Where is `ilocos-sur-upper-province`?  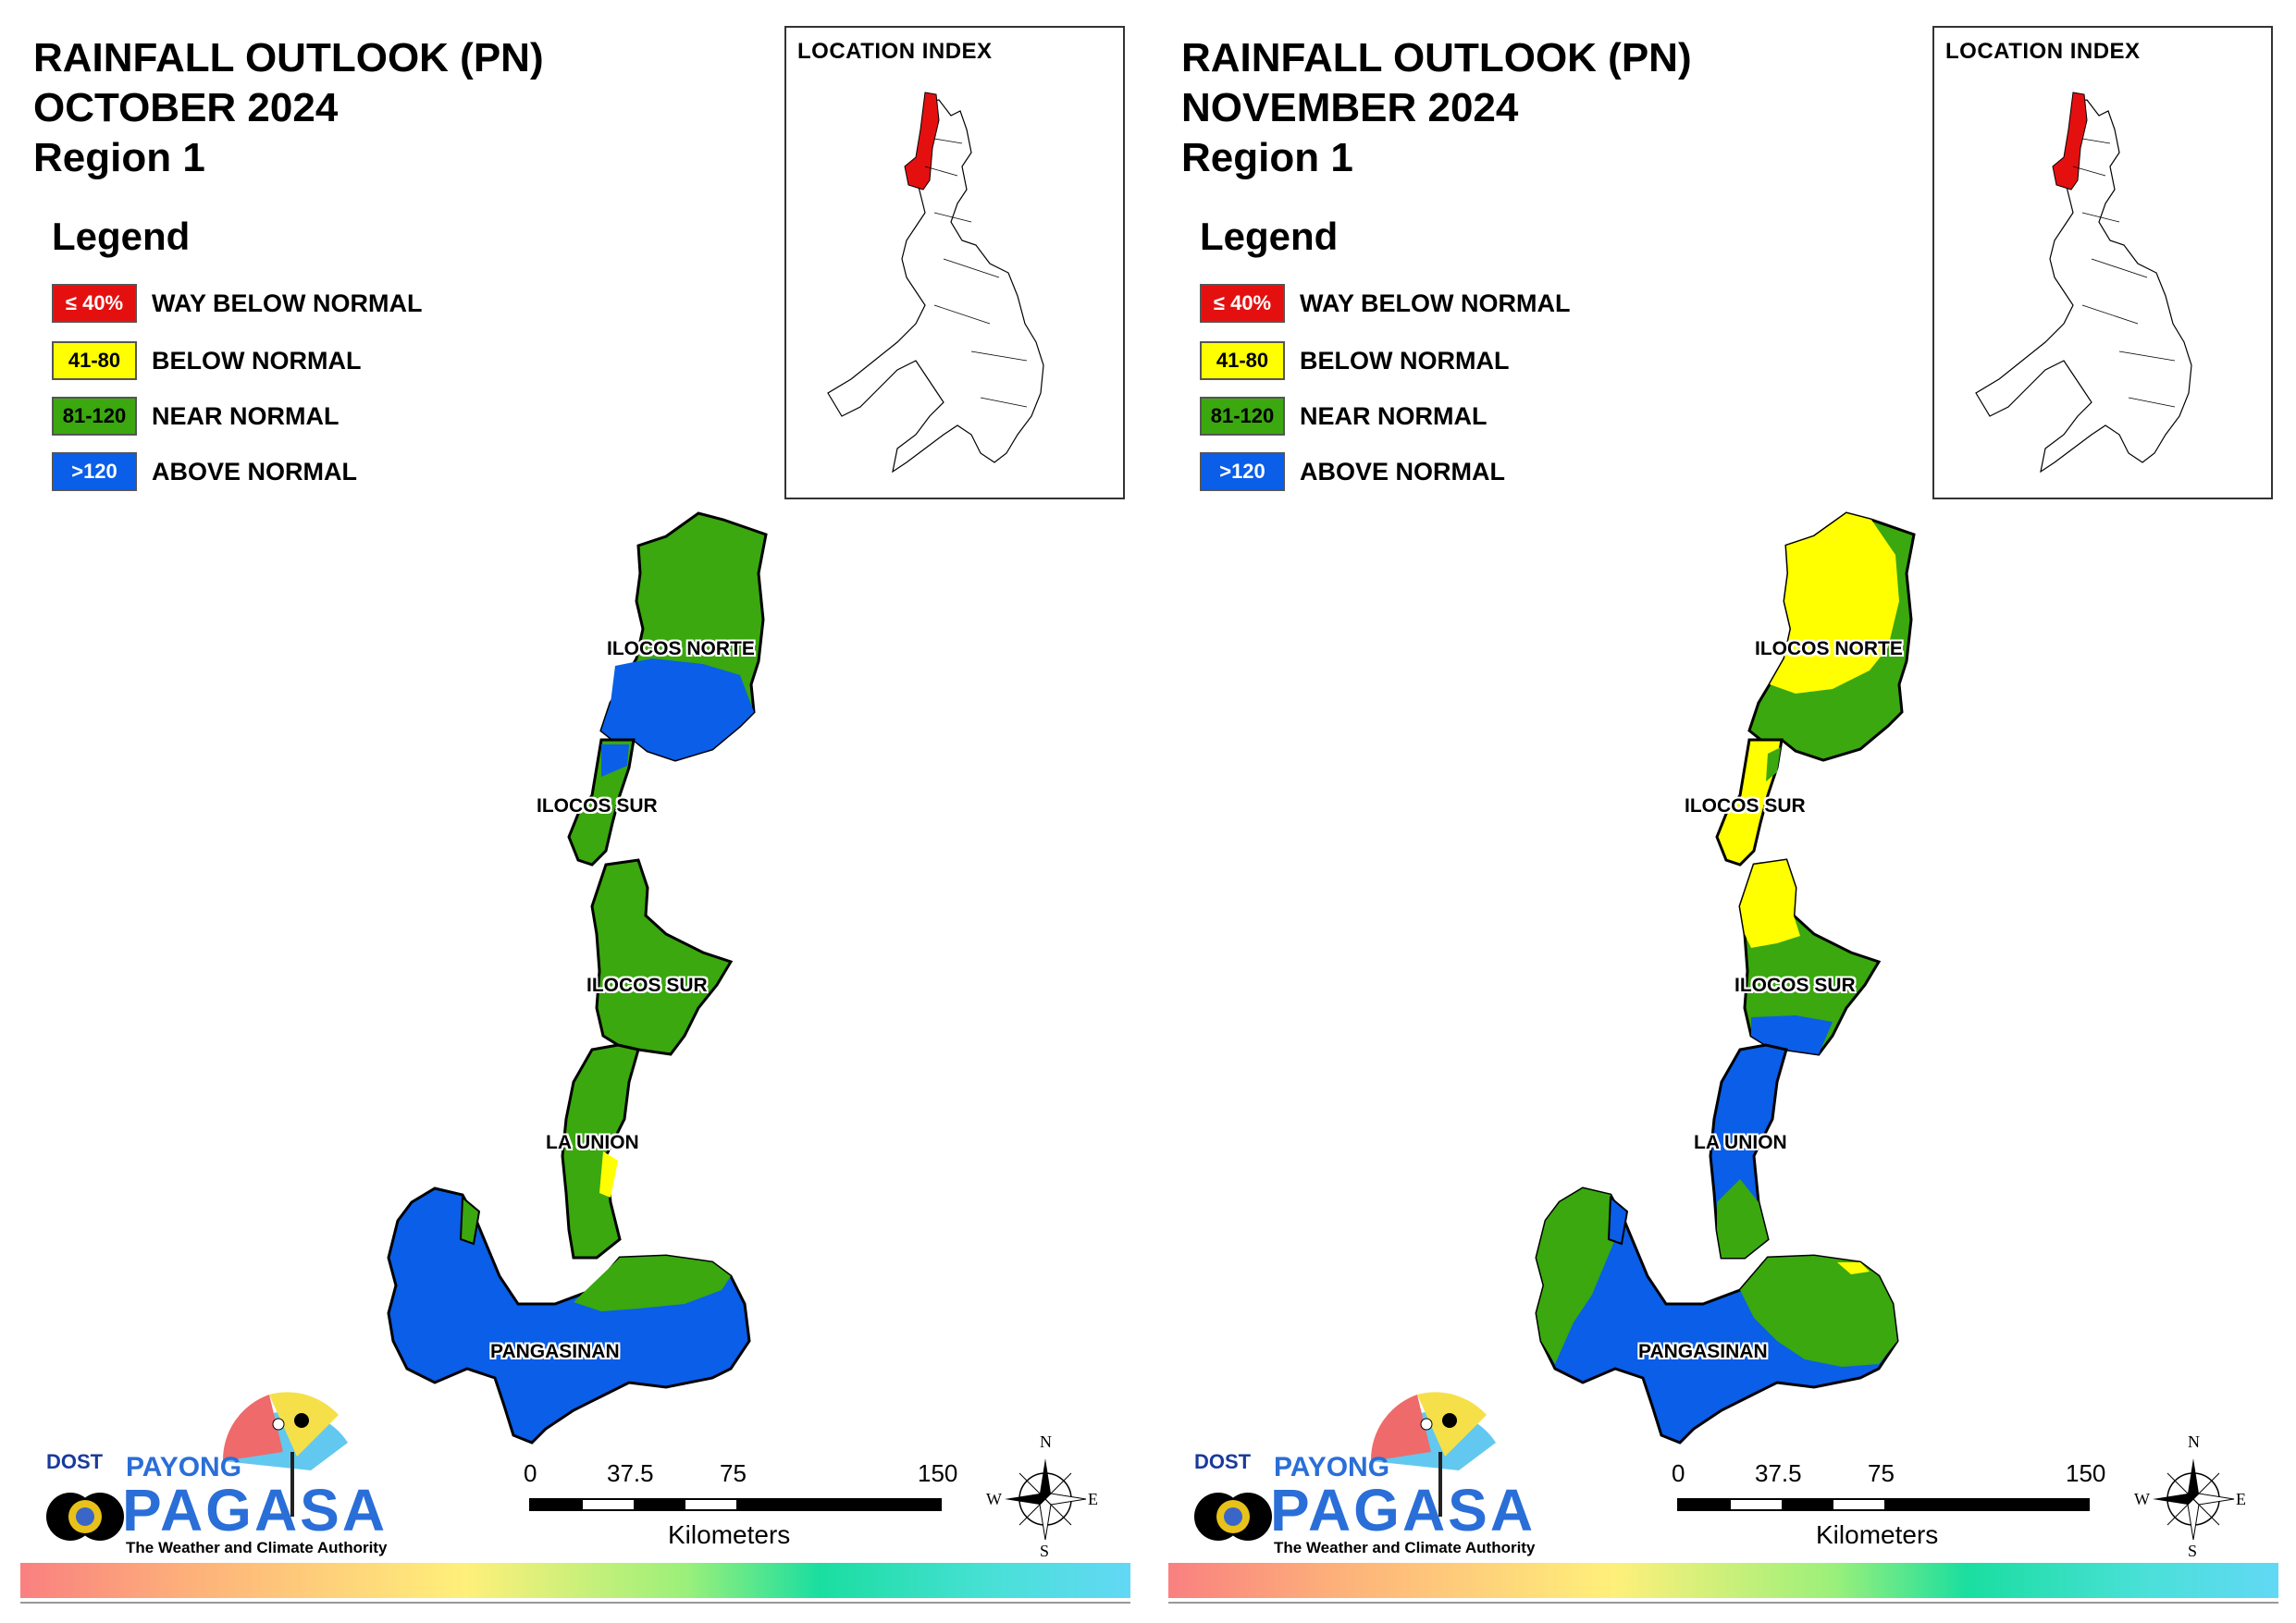 ilocos-sur-upper-province is located at coordinates (601, 802).